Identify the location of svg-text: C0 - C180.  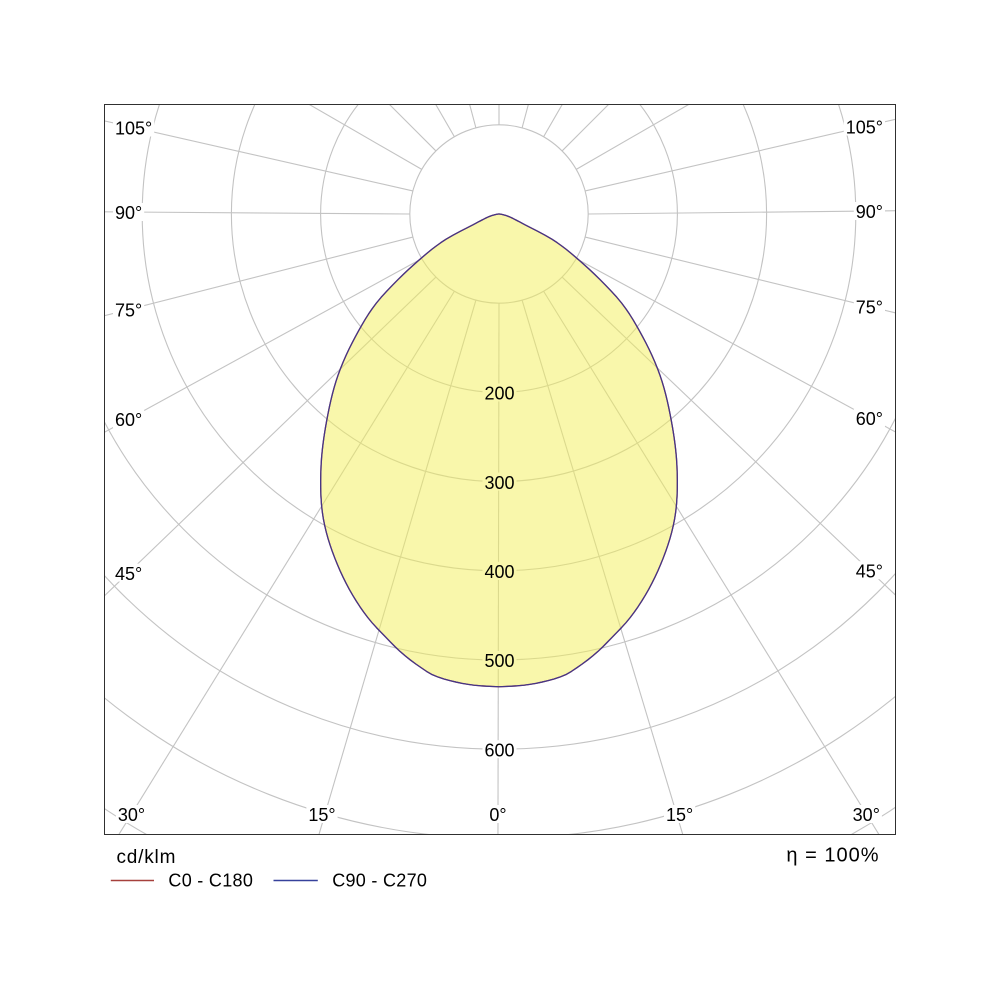
(210, 881).